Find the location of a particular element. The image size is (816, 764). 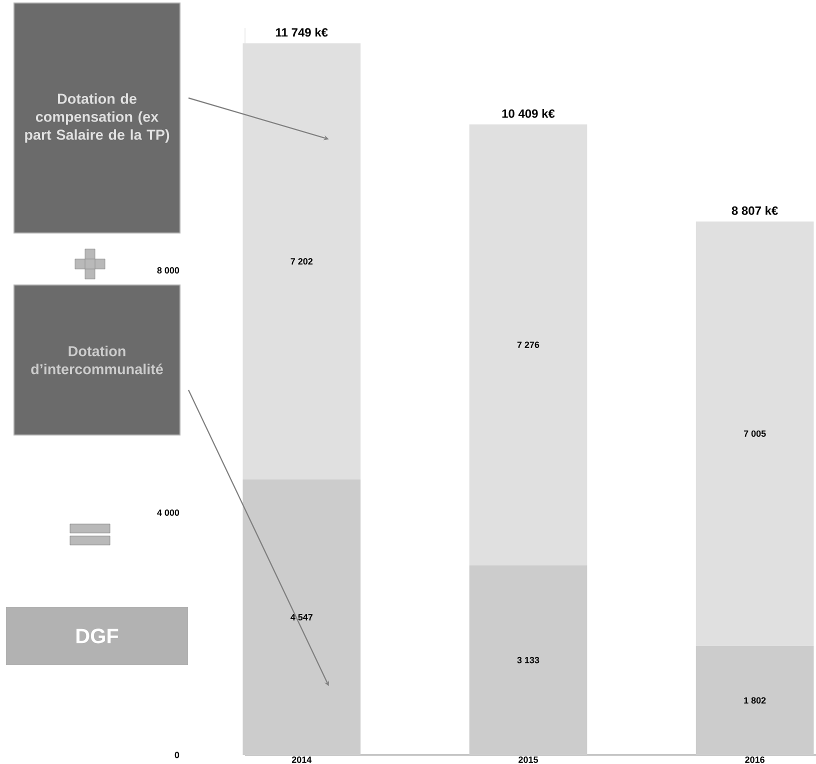

data-label: 3 133 is located at coordinates (528, 660).